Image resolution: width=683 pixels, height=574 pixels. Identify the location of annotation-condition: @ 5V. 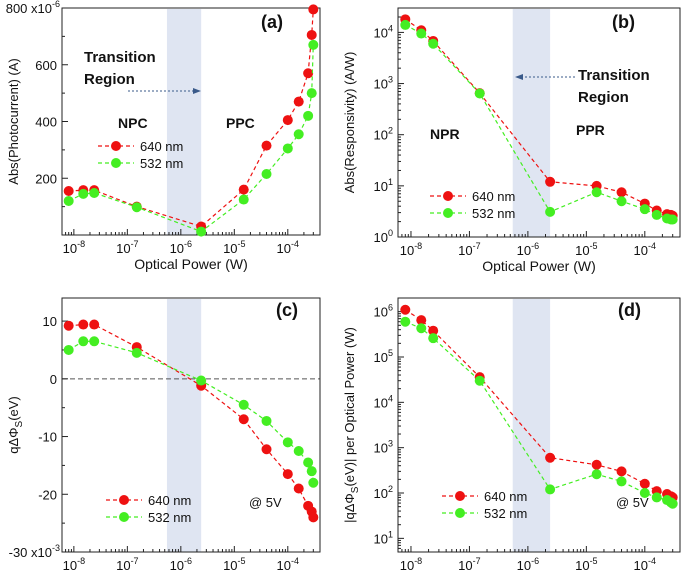
(265, 502).